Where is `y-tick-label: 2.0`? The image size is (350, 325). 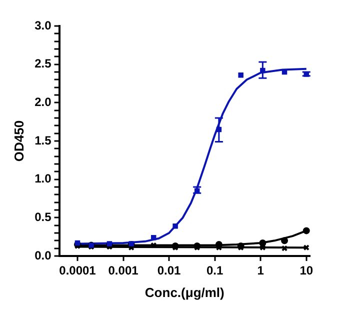
y-tick-label: 2.0 is located at coordinates (43, 101).